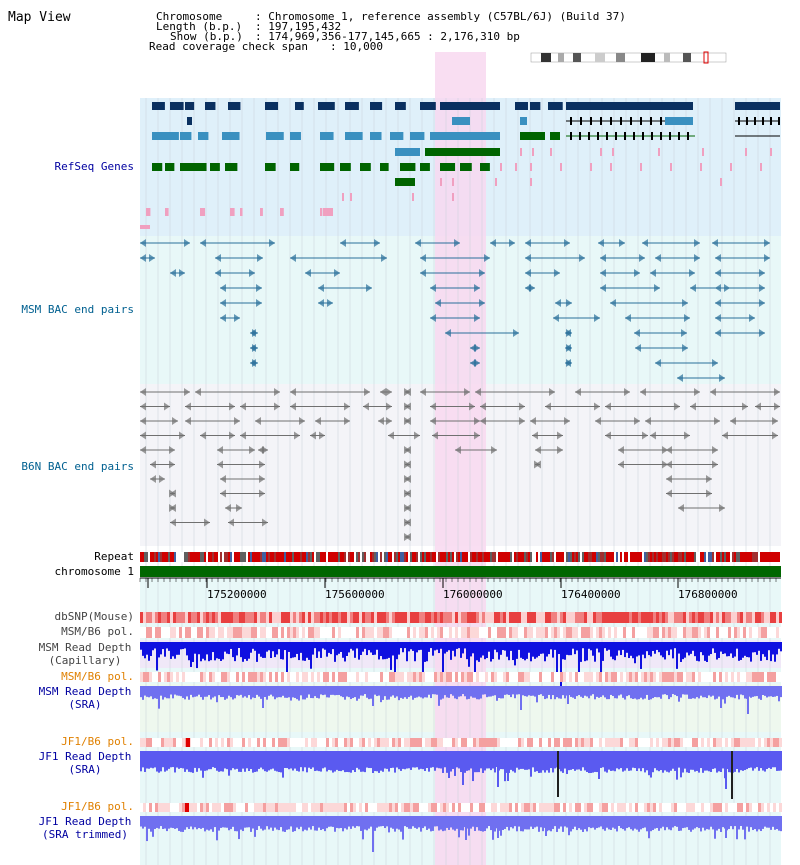  I want to click on chromosome-ideogram, so click(628, 57).